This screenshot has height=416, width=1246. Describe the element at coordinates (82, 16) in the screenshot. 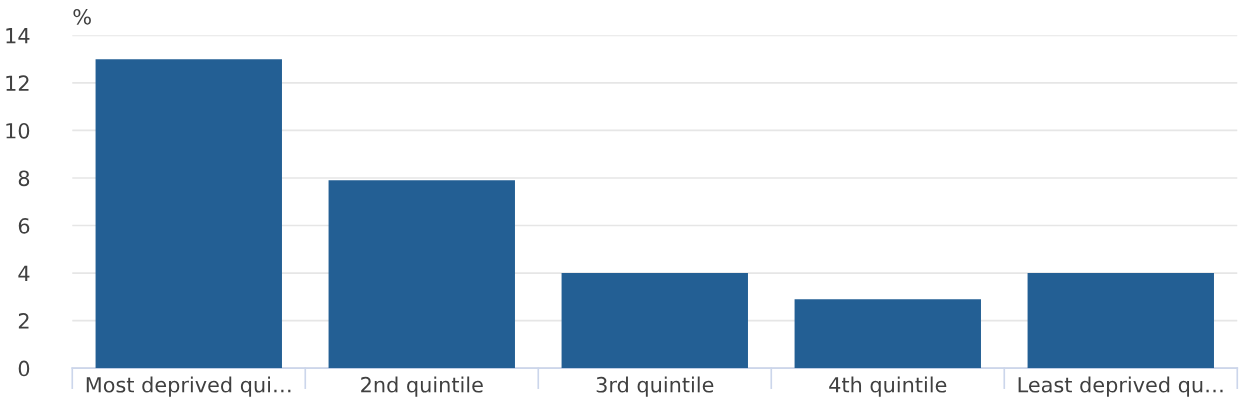

I see `y-axis-title: %` at that location.